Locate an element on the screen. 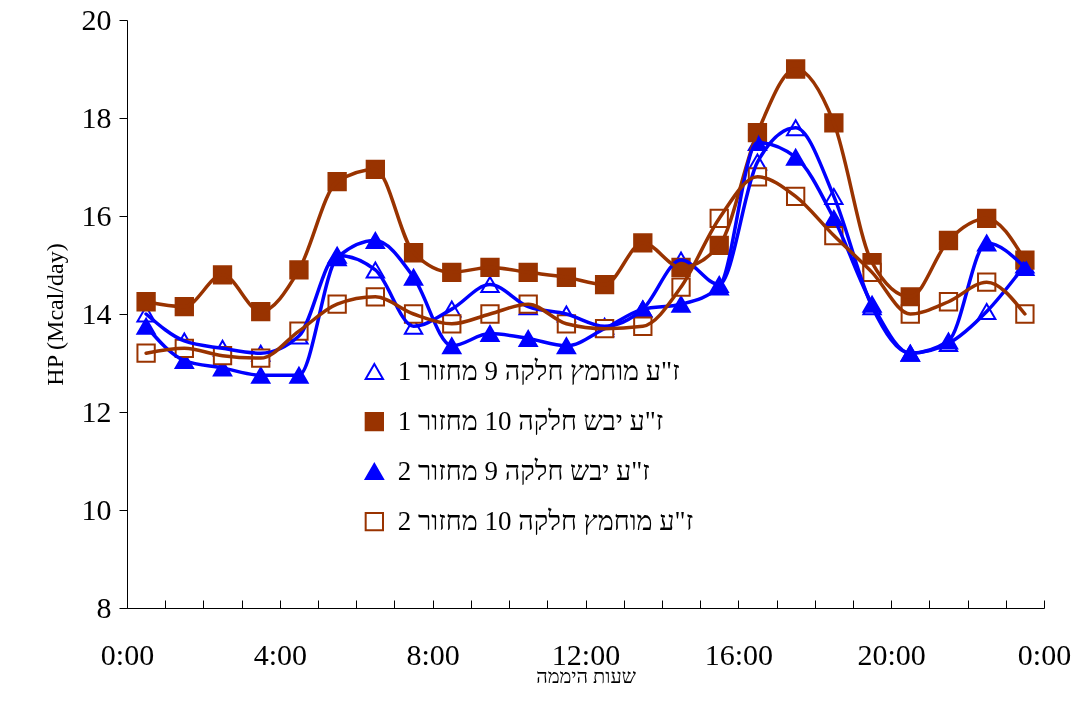  y-tick-label: 16 is located at coordinates (96, 215).